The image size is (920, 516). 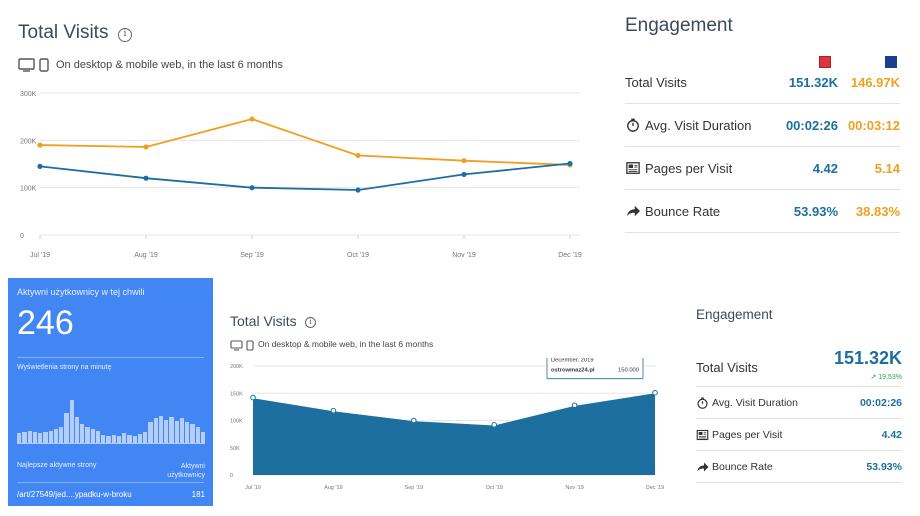 I want to click on engagement-value-b: 146.97K, so click(x=875, y=82).